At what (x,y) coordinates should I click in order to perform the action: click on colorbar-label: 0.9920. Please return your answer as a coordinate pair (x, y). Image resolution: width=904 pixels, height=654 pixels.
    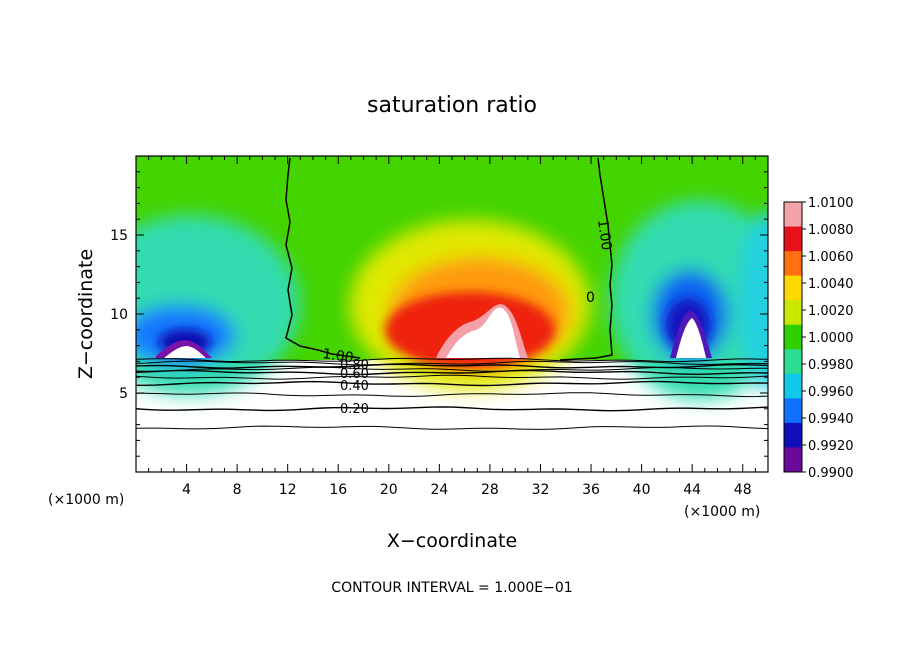
    Looking at the image, I should click on (831, 446).